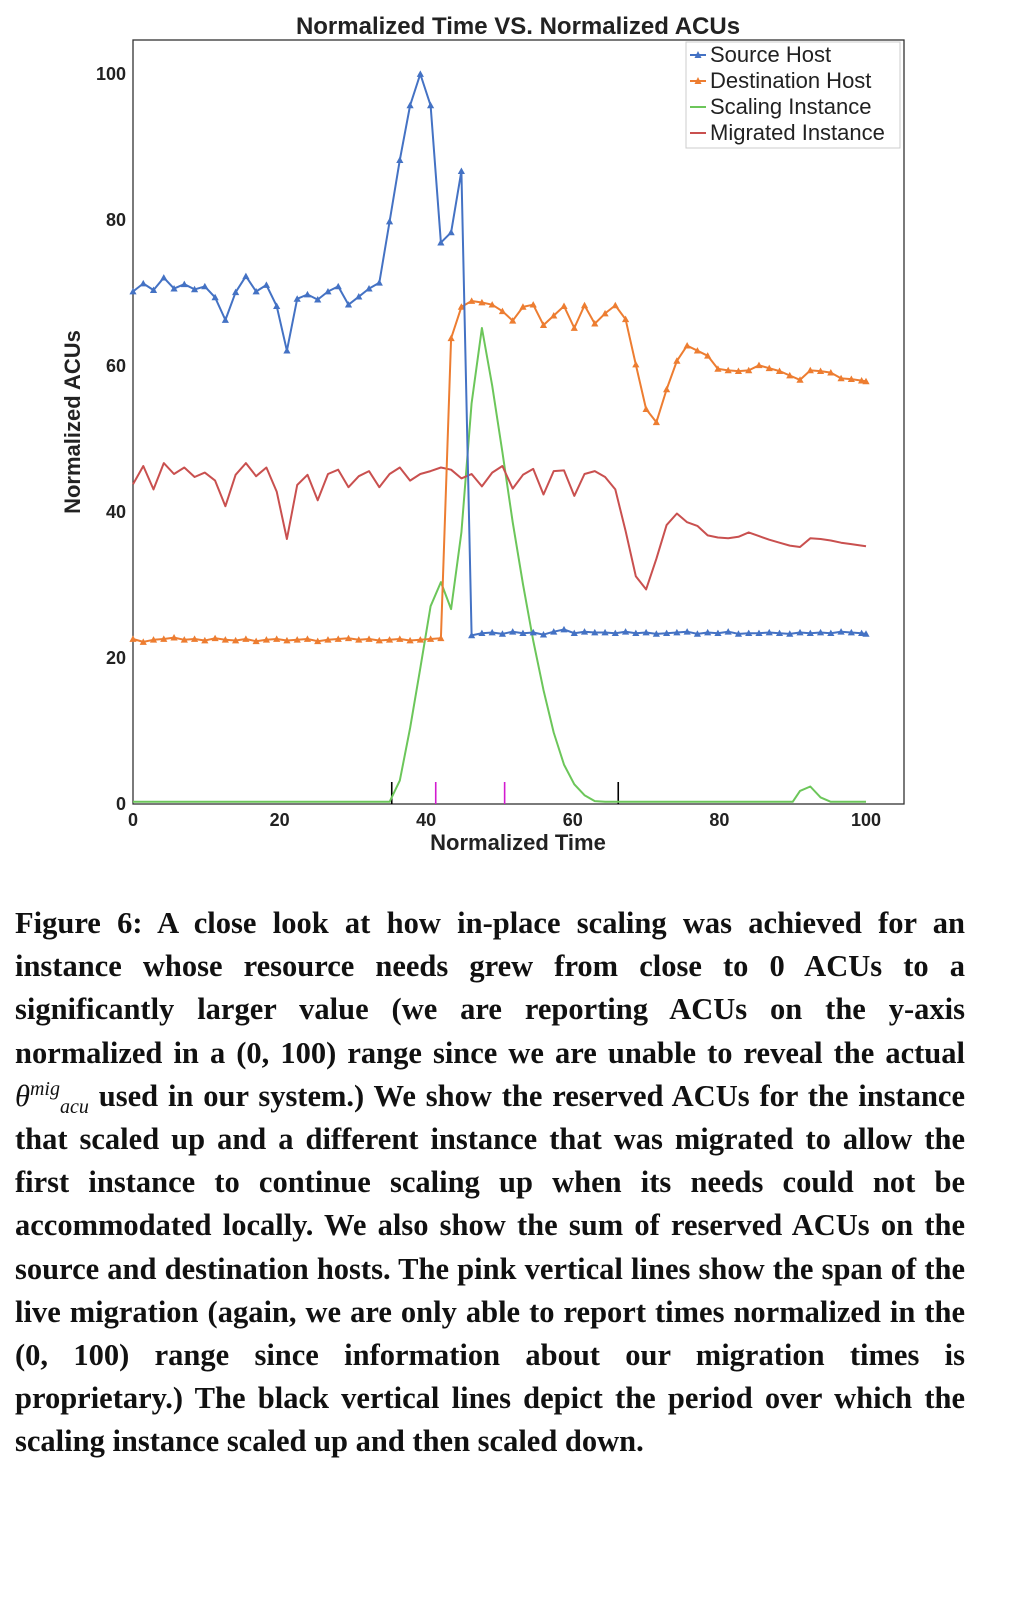  Describe the element at coordinates (698, 54) in the screenshot. I see `legend-marker` at that location.